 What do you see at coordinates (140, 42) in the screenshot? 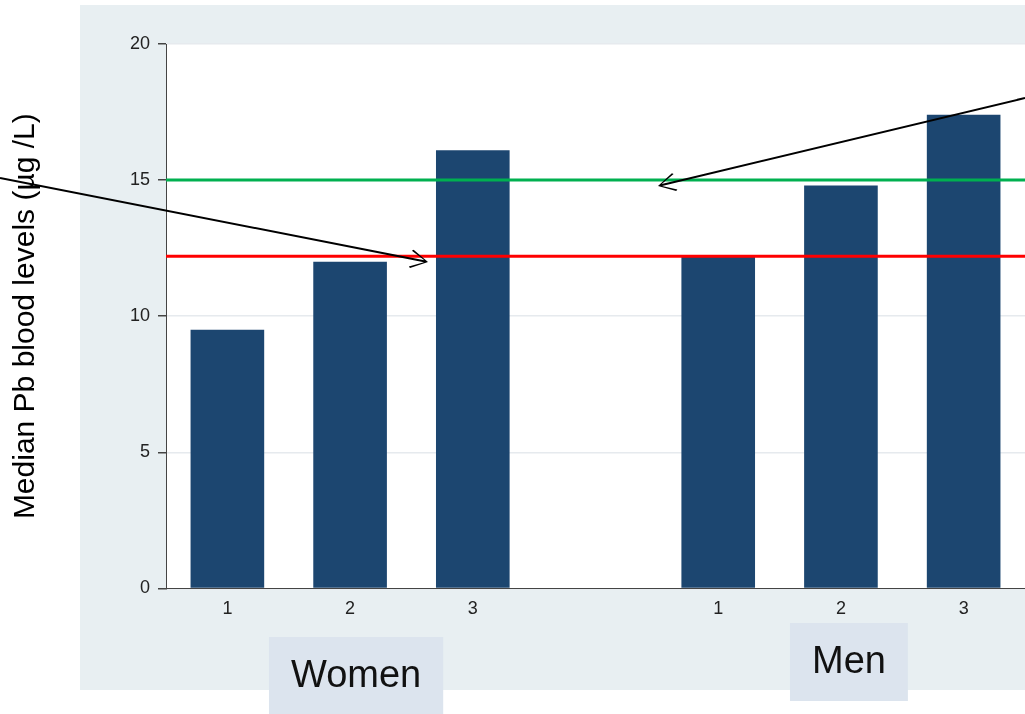
I see `y-tick-label: 20` at bounding box center [140, 42].